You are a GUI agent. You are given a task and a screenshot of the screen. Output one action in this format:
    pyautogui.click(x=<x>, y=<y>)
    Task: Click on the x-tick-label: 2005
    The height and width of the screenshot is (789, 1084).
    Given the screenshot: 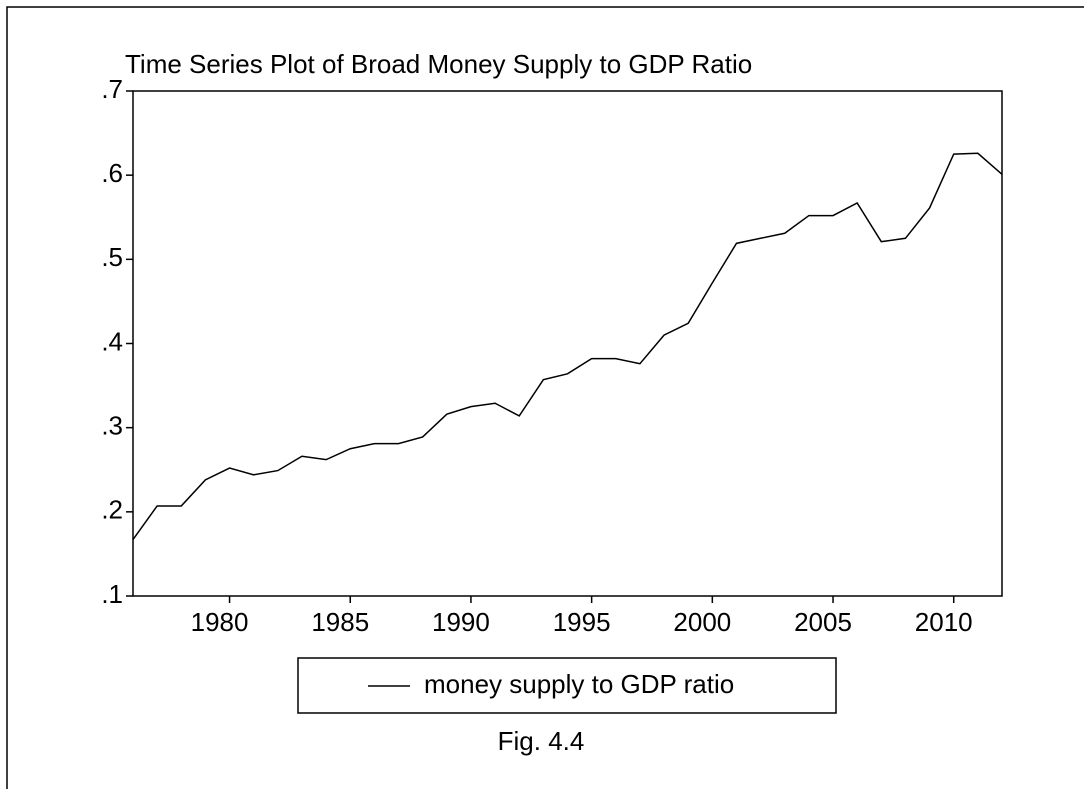 What is the action you would take?
    pyautogui.click(x=823, y=622)
    